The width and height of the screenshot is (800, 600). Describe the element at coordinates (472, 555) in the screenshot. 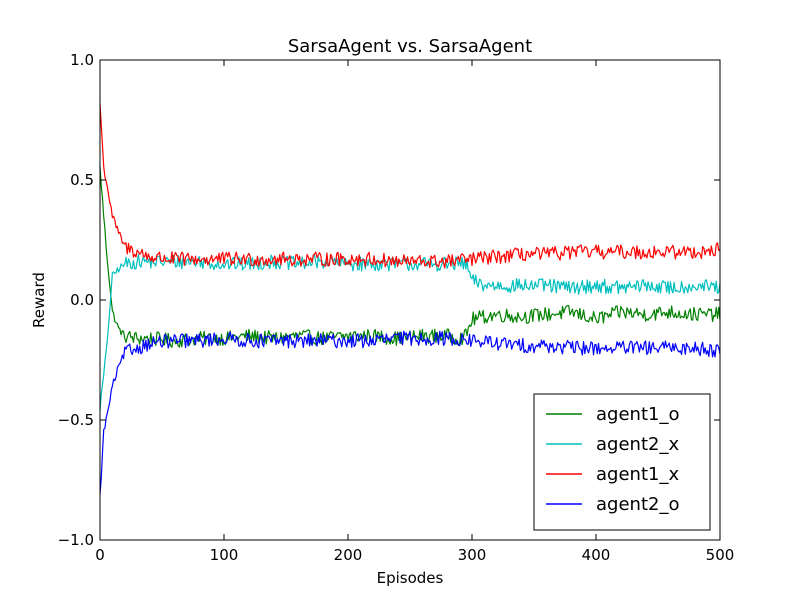

I see `x-tick-label: 300` at that location.